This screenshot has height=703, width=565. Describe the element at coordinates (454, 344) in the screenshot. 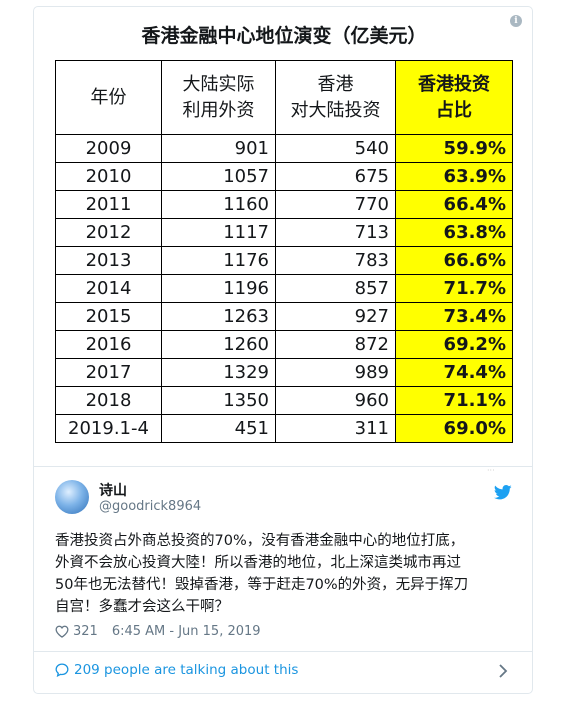

I see `hk-share-cell: 69.2%` at that location.